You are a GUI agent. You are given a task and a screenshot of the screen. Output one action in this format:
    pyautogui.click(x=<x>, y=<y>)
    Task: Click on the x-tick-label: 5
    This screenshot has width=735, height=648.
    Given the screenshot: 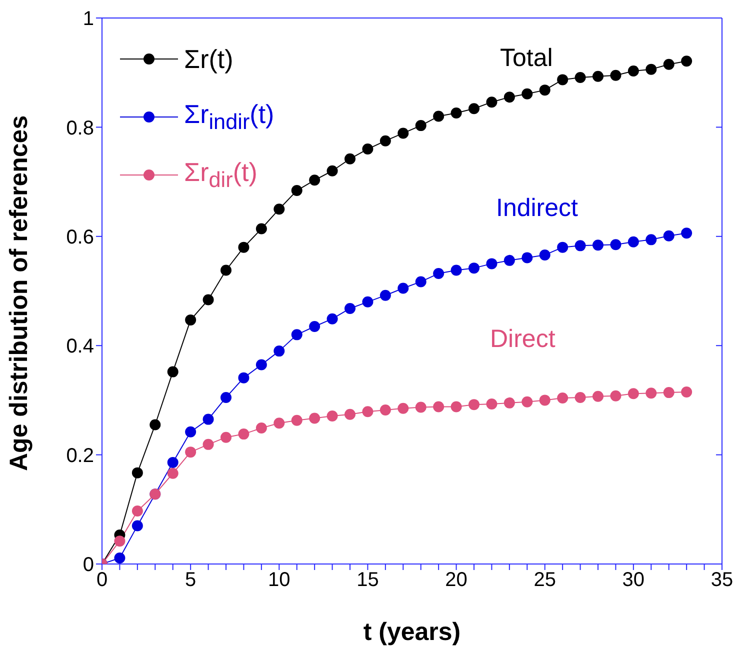 What is the action you would take?
    pyautogui.click(x=190, y=580)
    